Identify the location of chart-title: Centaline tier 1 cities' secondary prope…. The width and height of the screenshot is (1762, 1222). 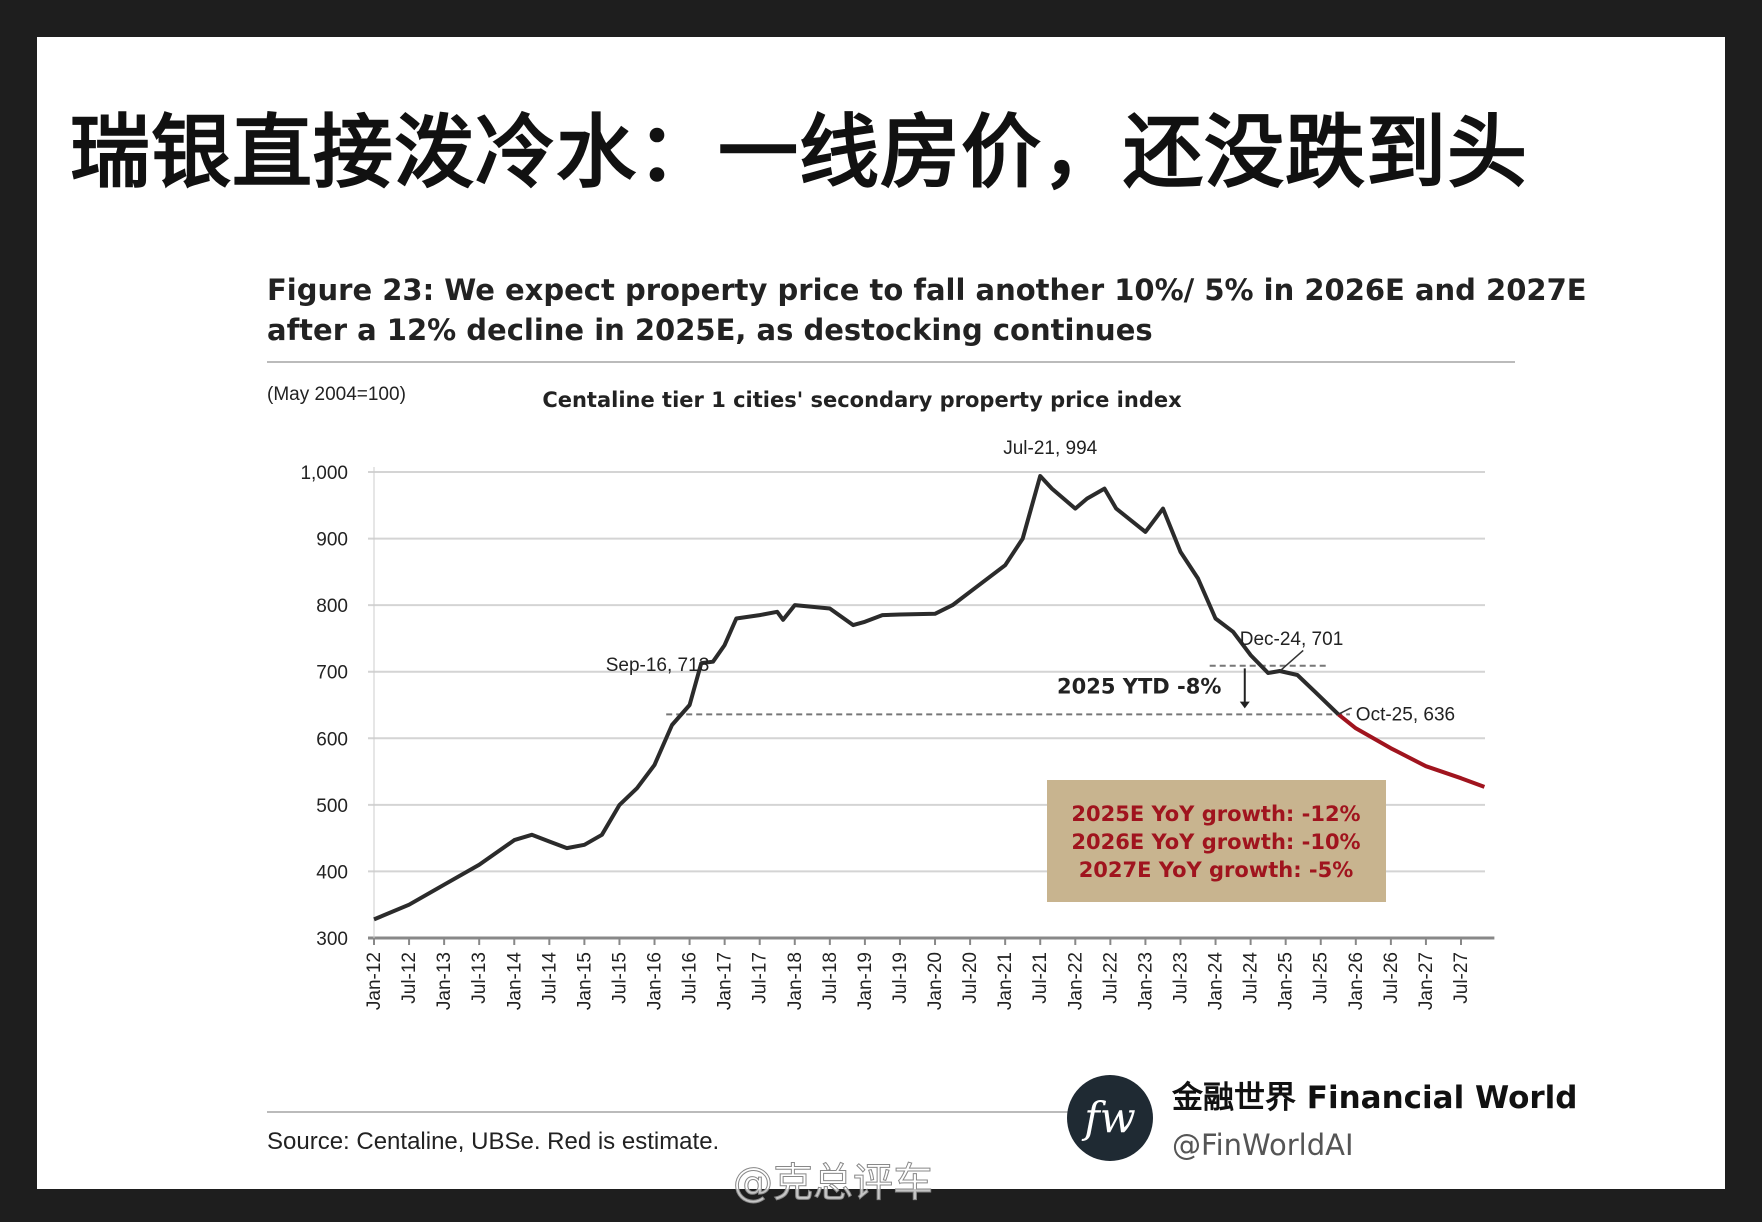
(862, 400).